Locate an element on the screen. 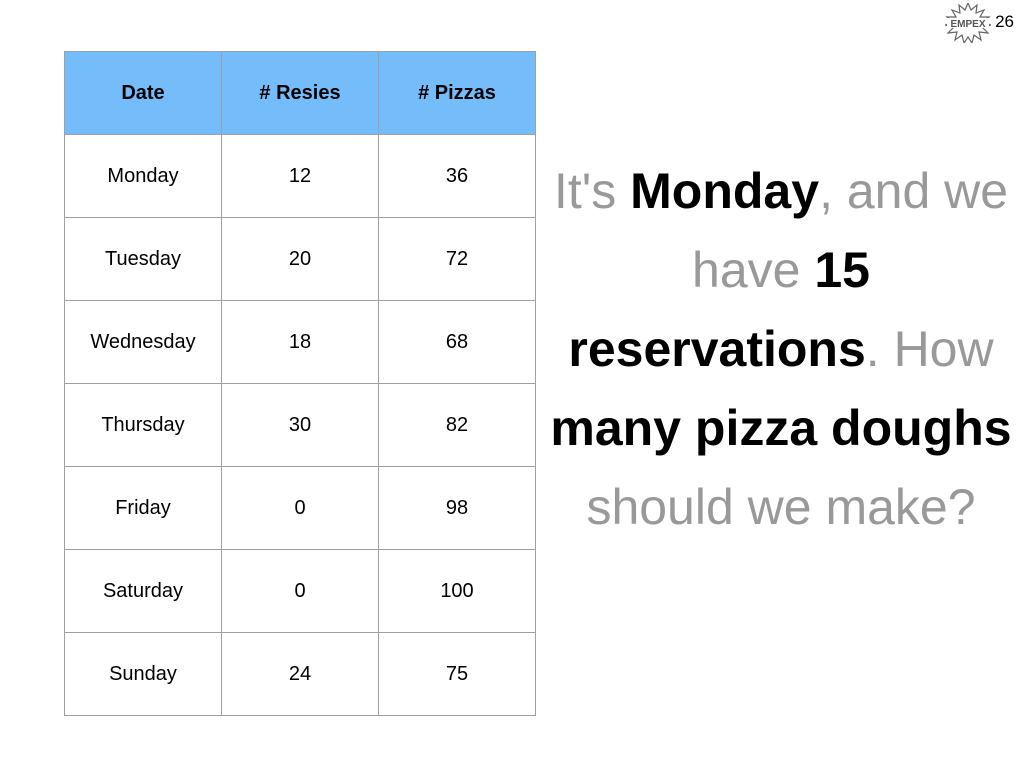 The image size is (1024, 768). cell-resies: 20 is located at coordinates (300, 259).